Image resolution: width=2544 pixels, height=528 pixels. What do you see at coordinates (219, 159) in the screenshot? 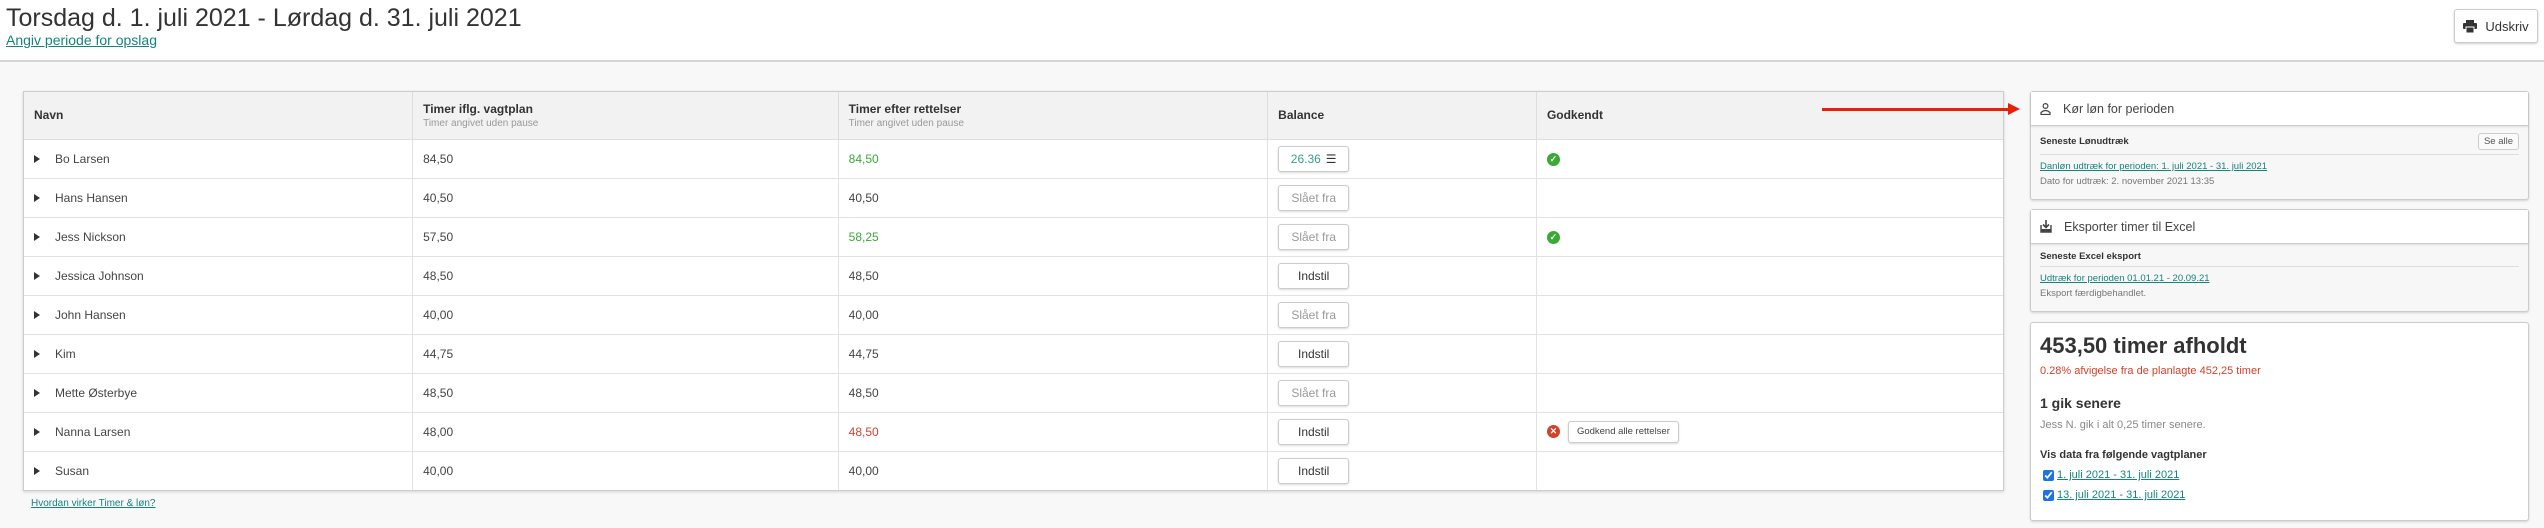
I see `name-cell: Bo Larsen` at bounding box center [219, 159].